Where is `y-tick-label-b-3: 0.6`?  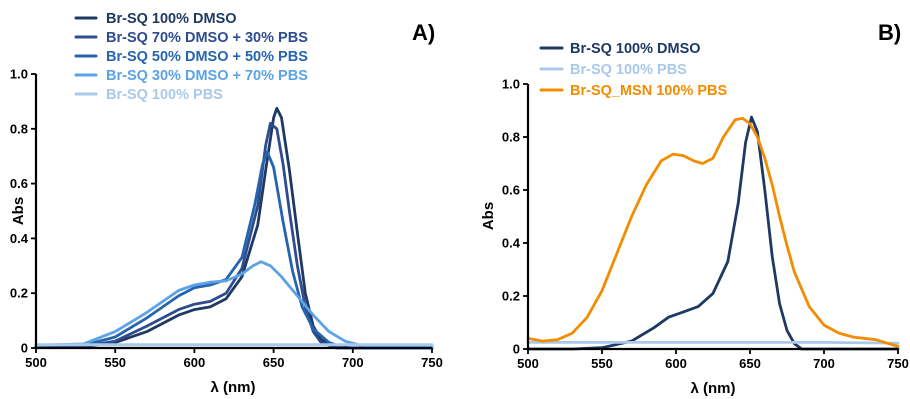
y-tick-label-b-3: 0.6 is located at coordinates (511, 190).